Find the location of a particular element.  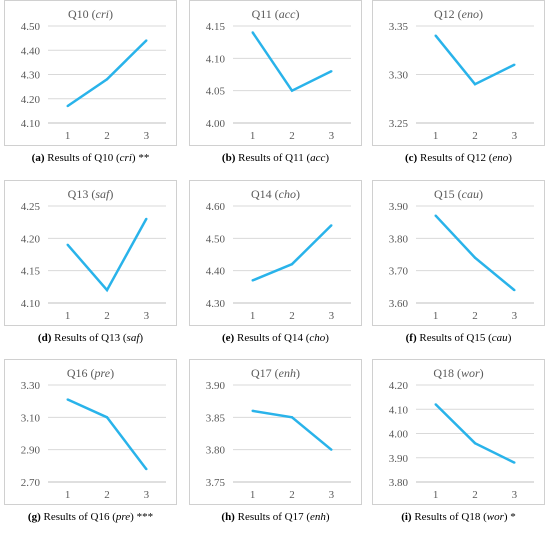

y-tick-label: 3.60 is located at coordinates (399, 304).